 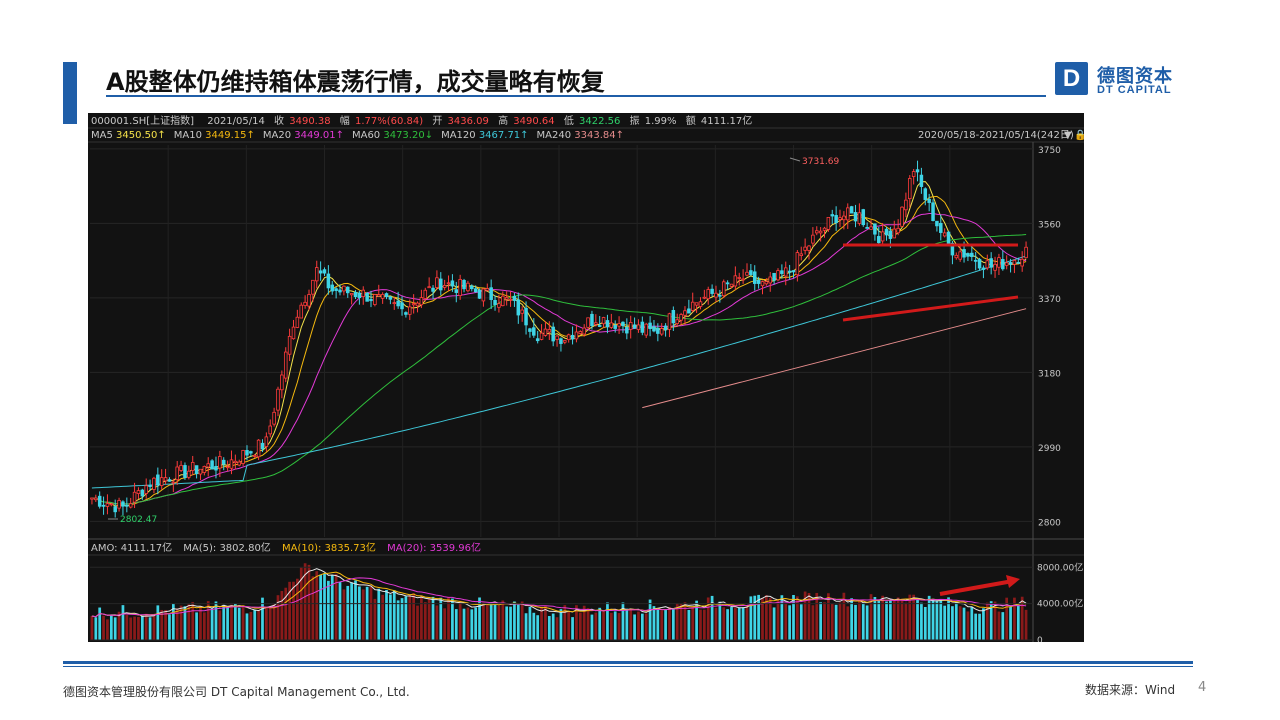 I want to click on price-tick-label: 2800, so click(x=1049, y=523).